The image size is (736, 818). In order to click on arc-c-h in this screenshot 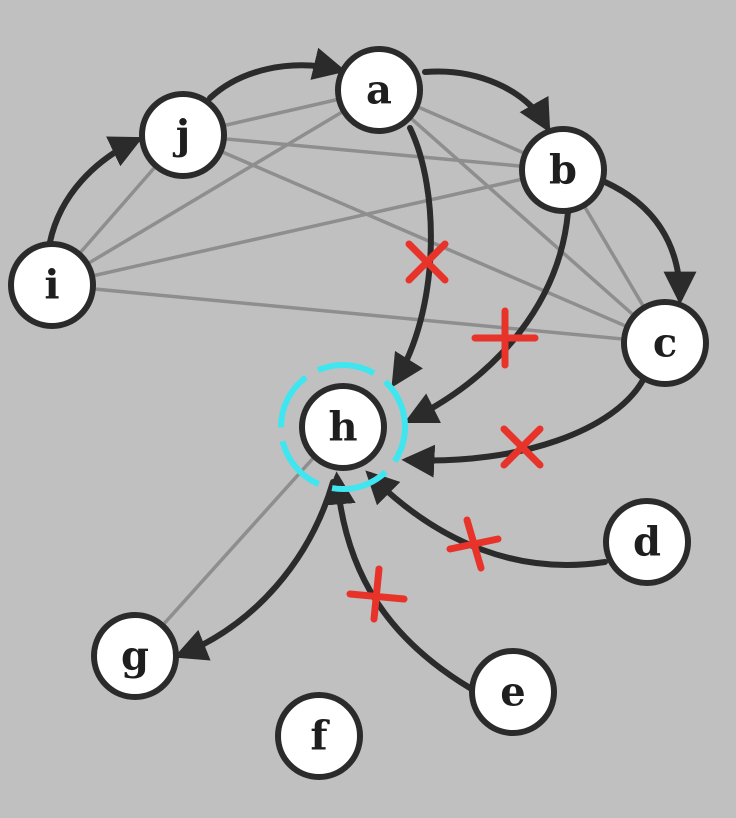, I will do `click(523, 427)`.